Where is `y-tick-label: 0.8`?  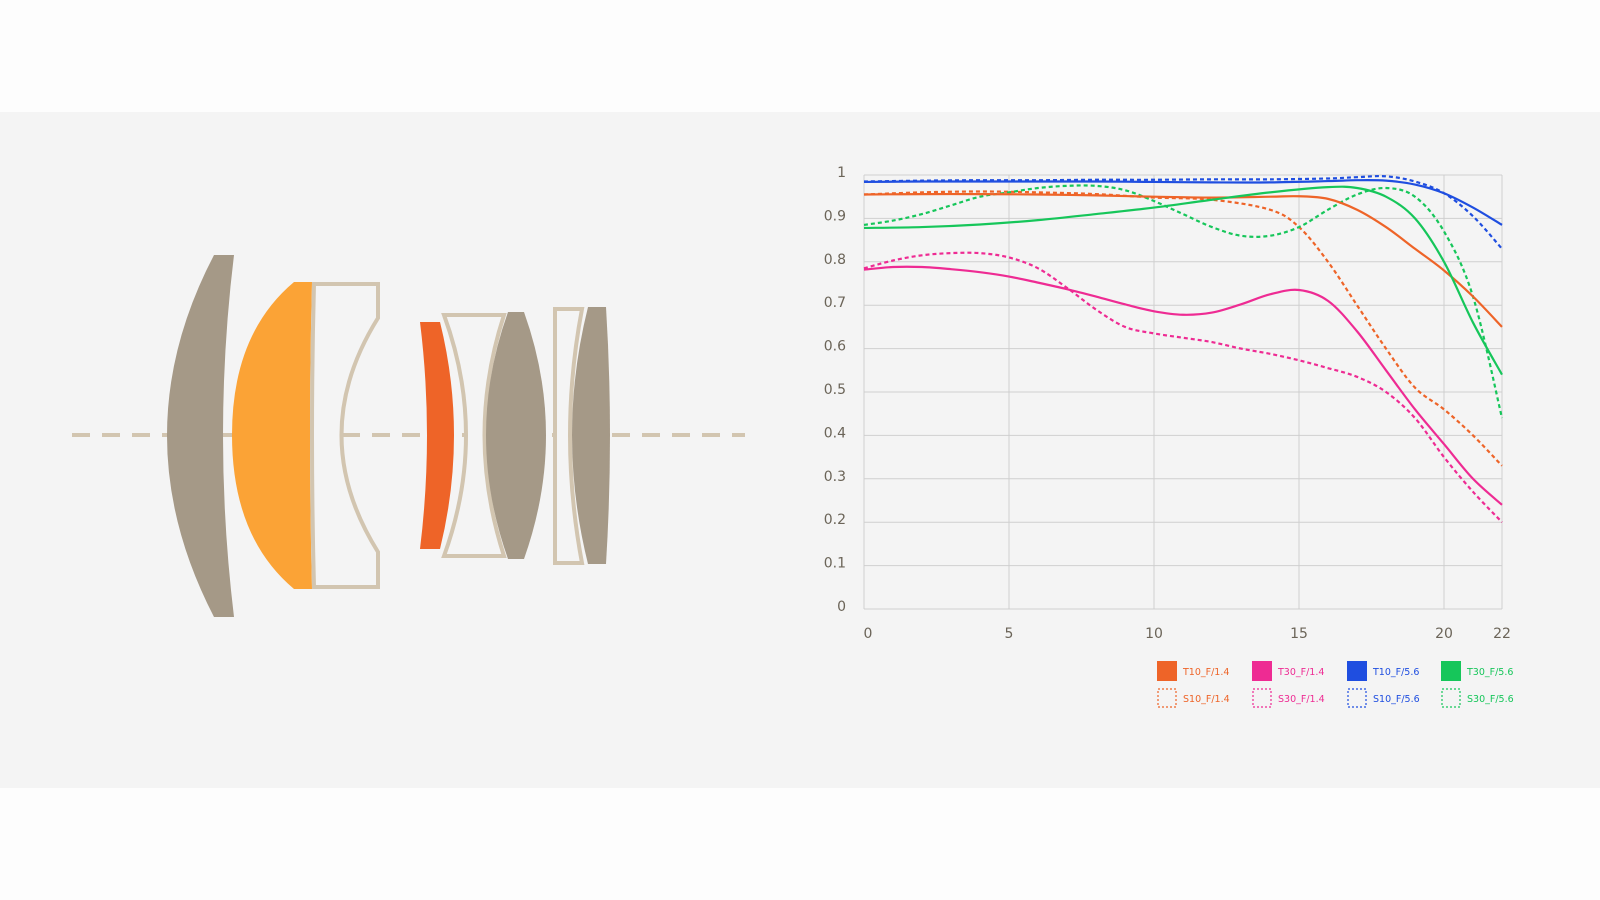 y-tick-label: 0.8 is located at coordinates (835, 260).